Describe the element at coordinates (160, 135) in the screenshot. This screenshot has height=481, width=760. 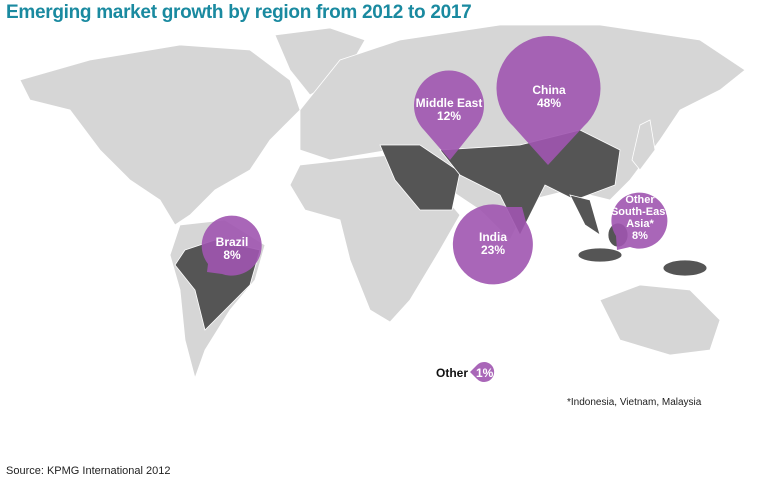
I see `north-america` at that location.